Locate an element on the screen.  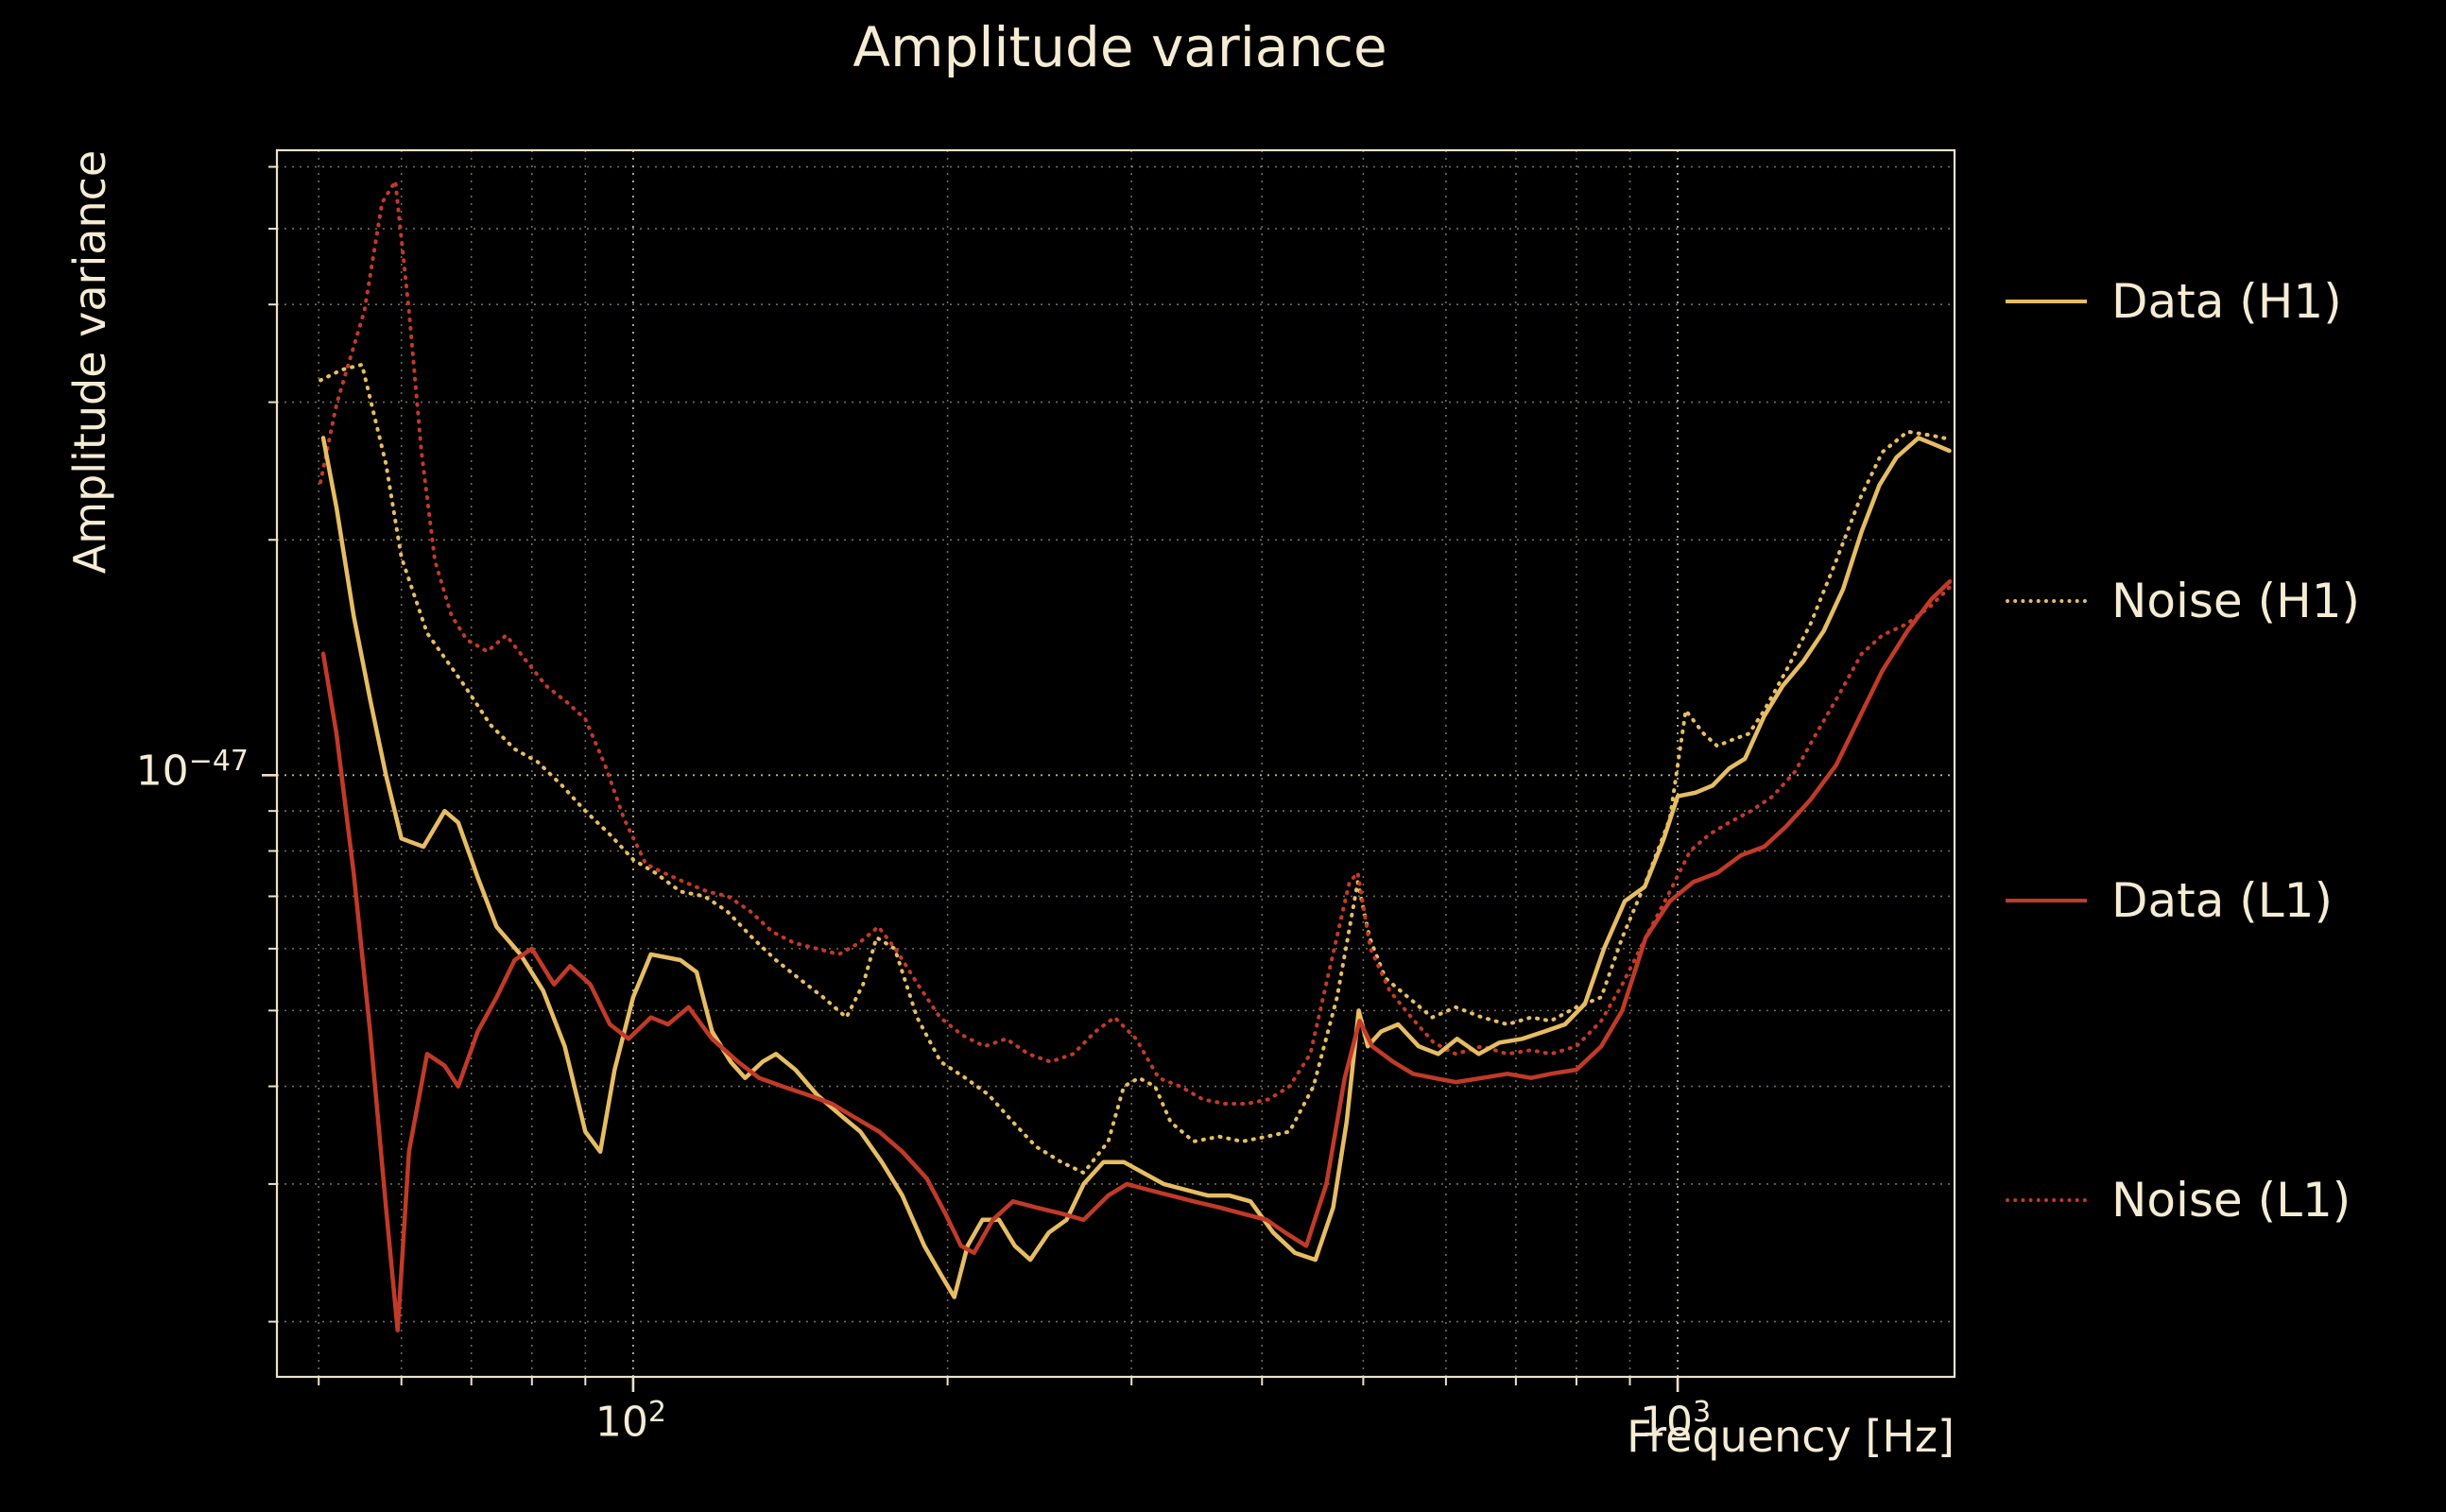
legend-entry-data-h1: Data (H1) is located at coordinates (2183, 301).